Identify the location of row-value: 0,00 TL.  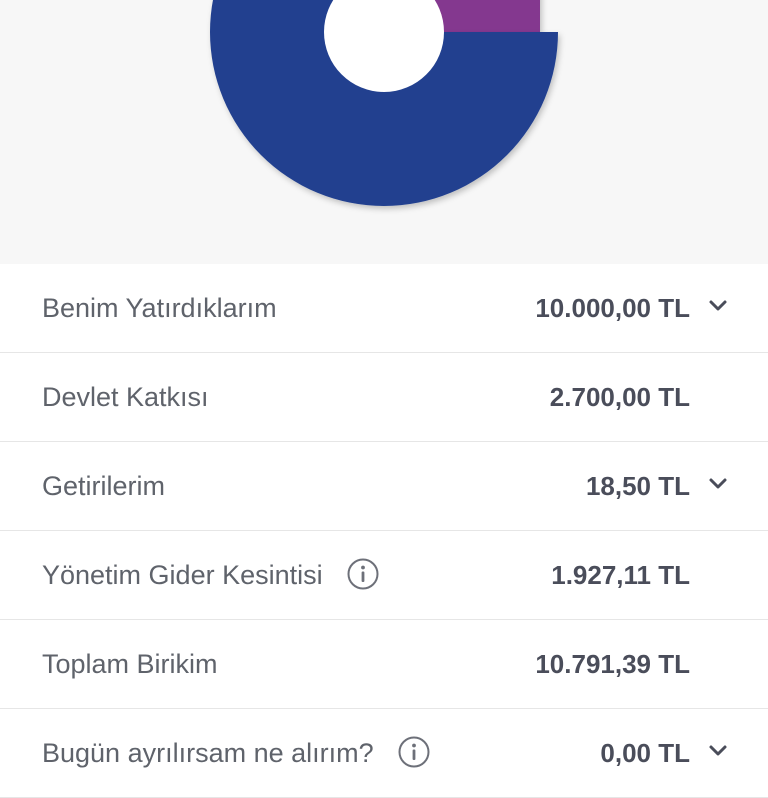
(645, 753).